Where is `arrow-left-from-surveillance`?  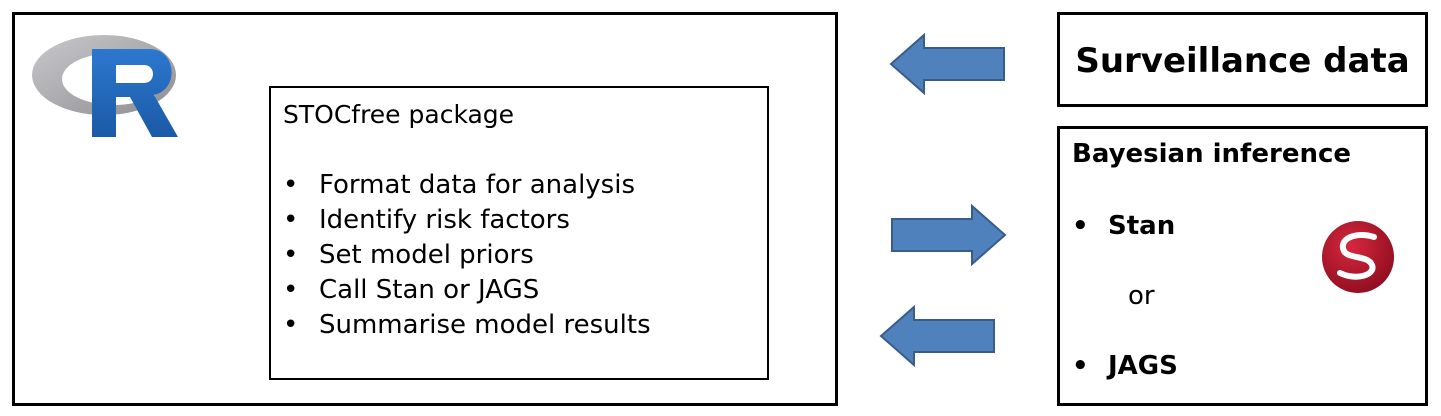
arrow-left-from-surveillance is located at coordinates (947, 64).